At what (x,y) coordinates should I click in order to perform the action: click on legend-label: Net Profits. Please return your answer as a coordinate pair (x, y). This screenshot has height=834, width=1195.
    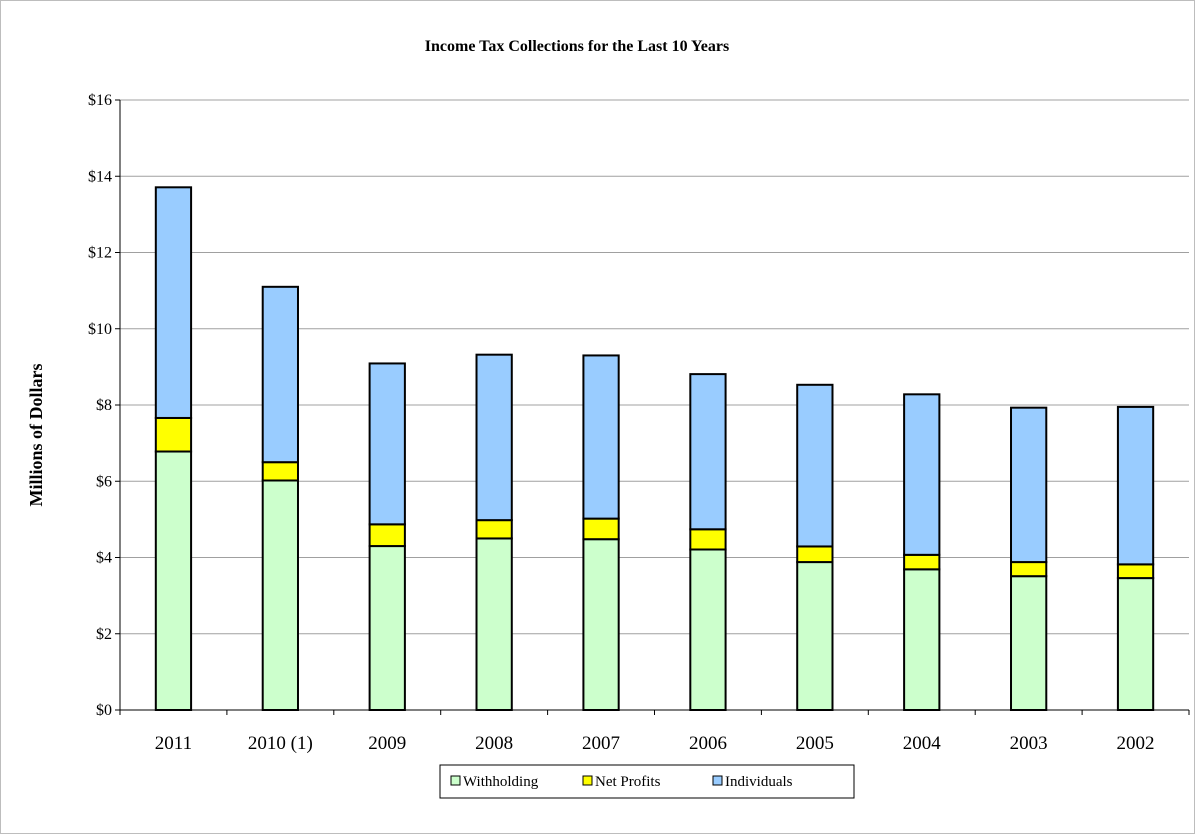
    Looking at the image, I should click on (628, 782).